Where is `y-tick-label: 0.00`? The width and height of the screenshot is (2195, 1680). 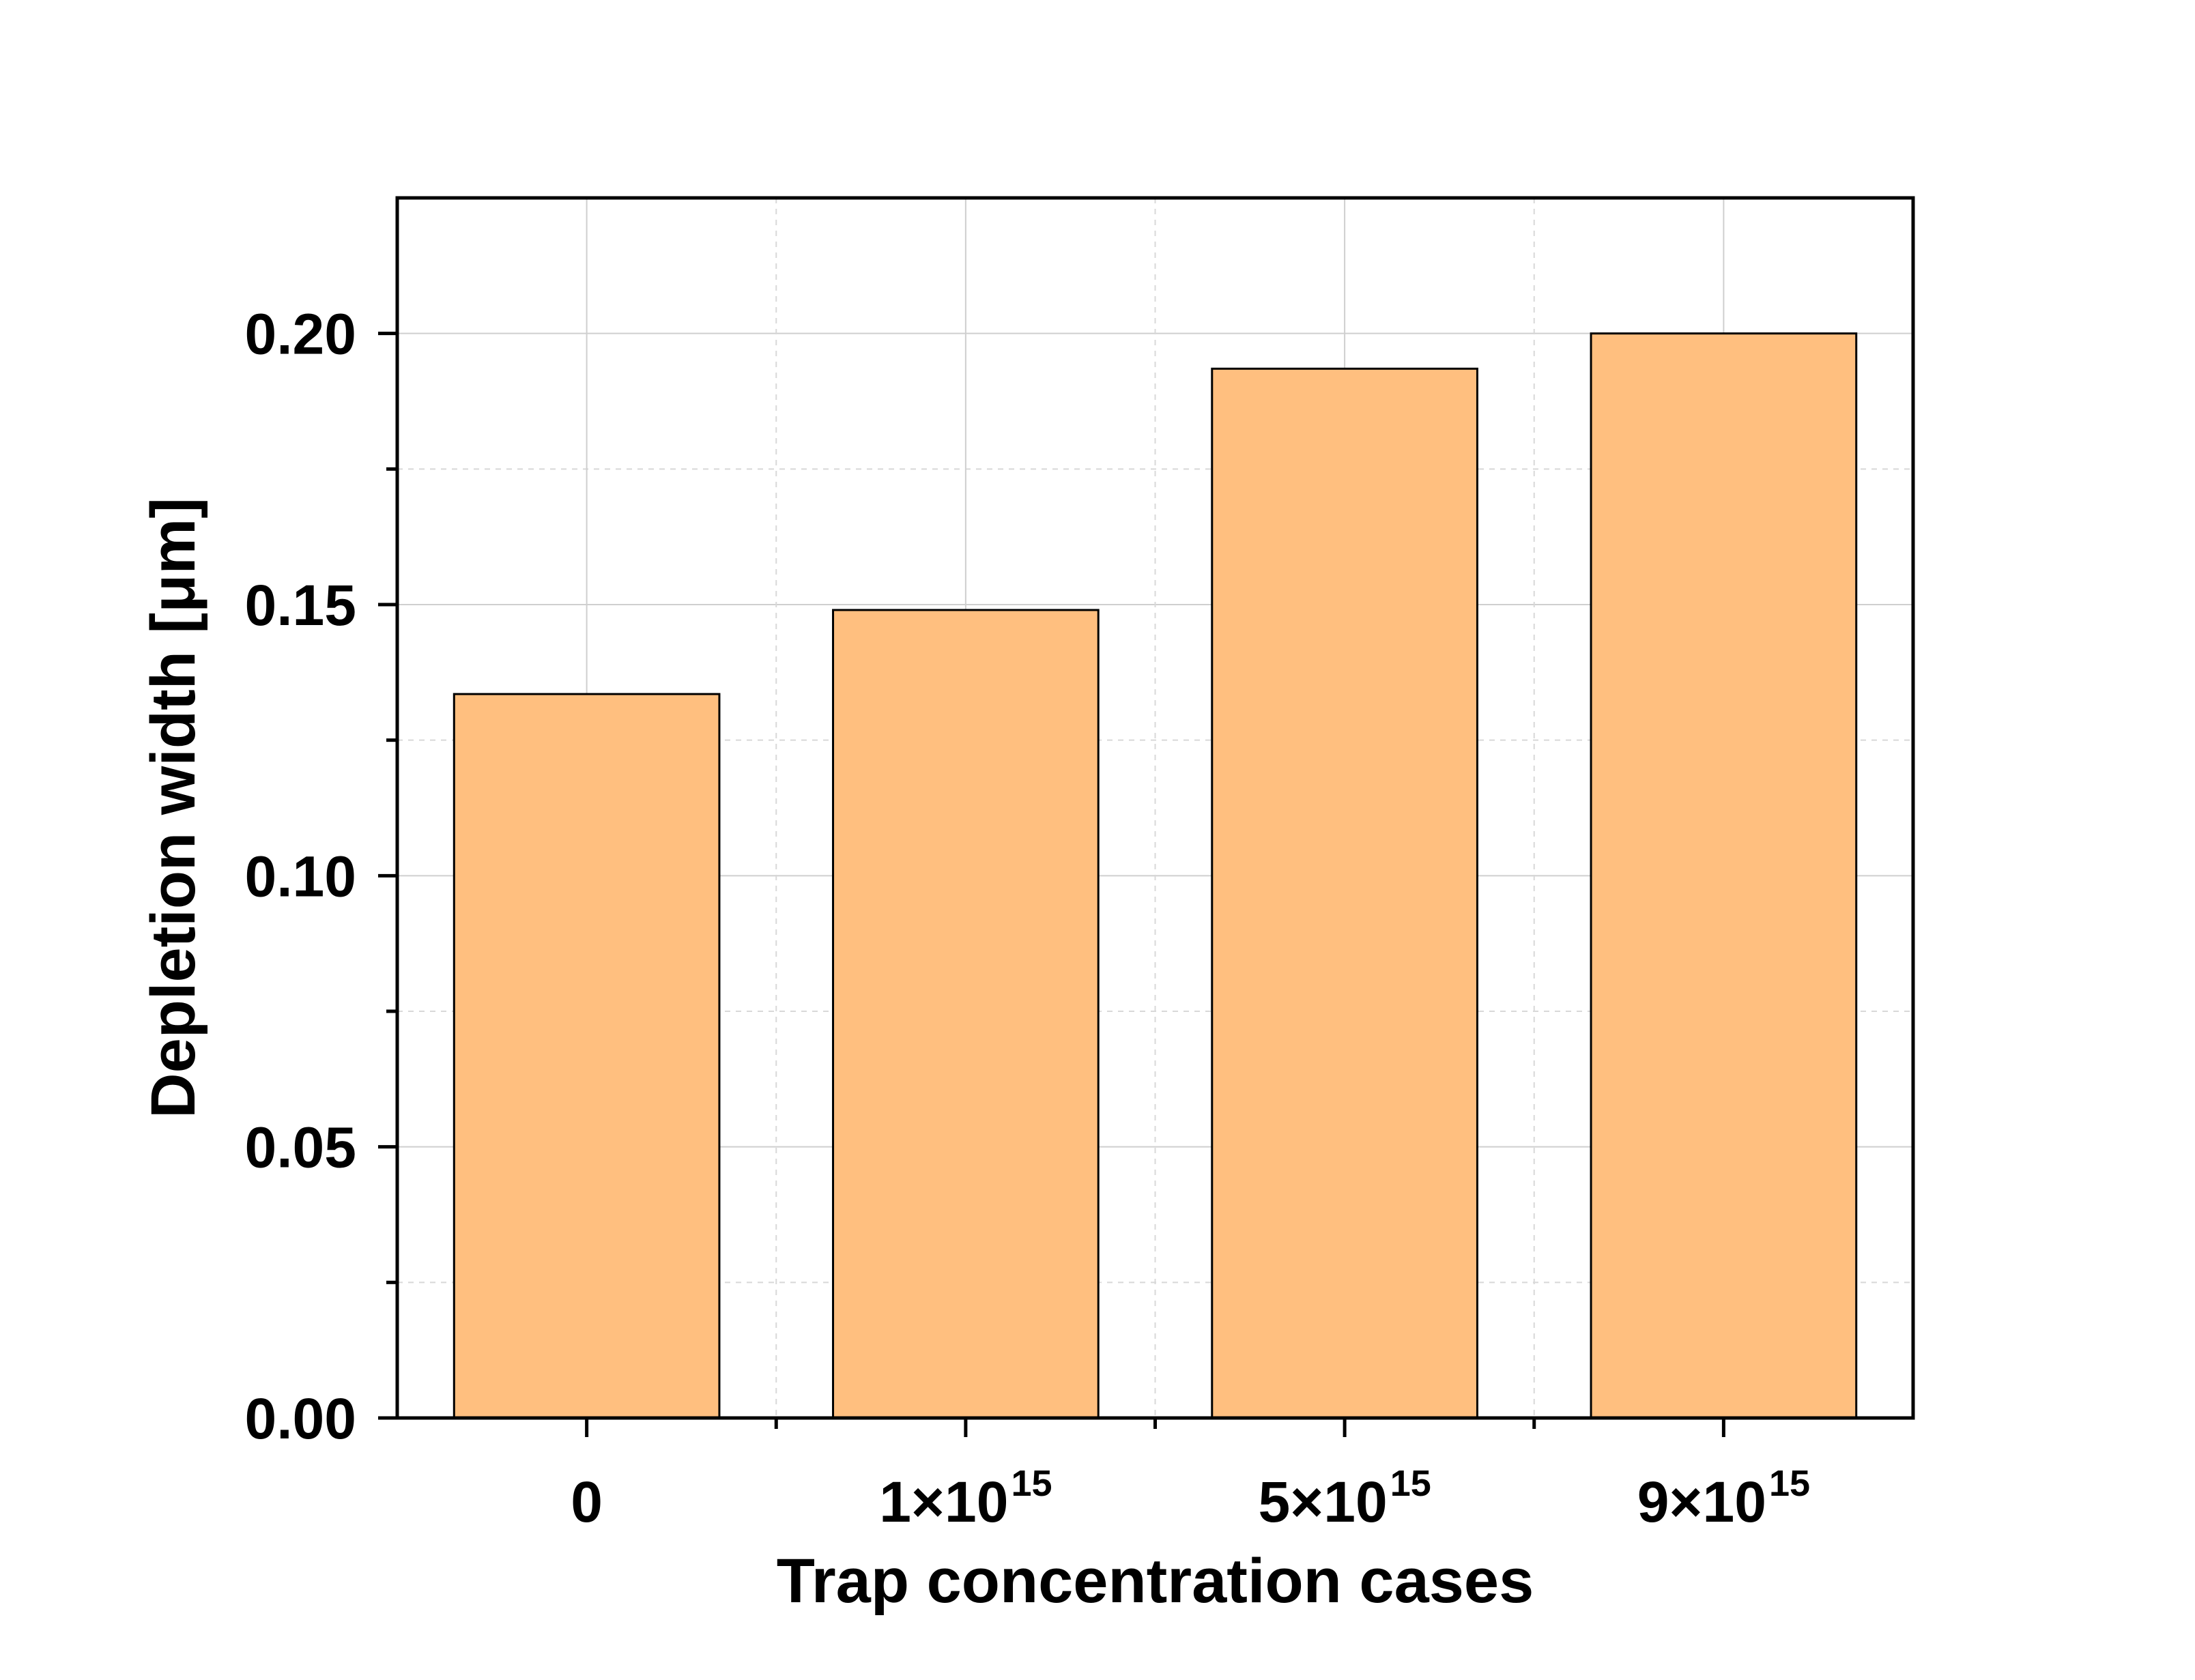
y-tick-label: 0.00 is located at coordinates (301, 1419).